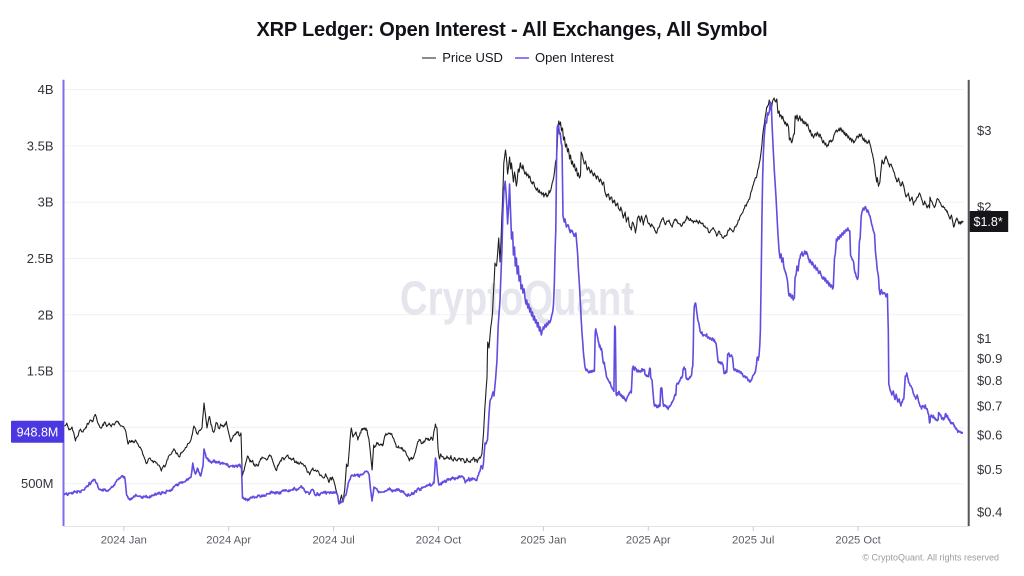 The image size is (1024, 576). I want to click on svg-text: 500M, so click(37, 483).